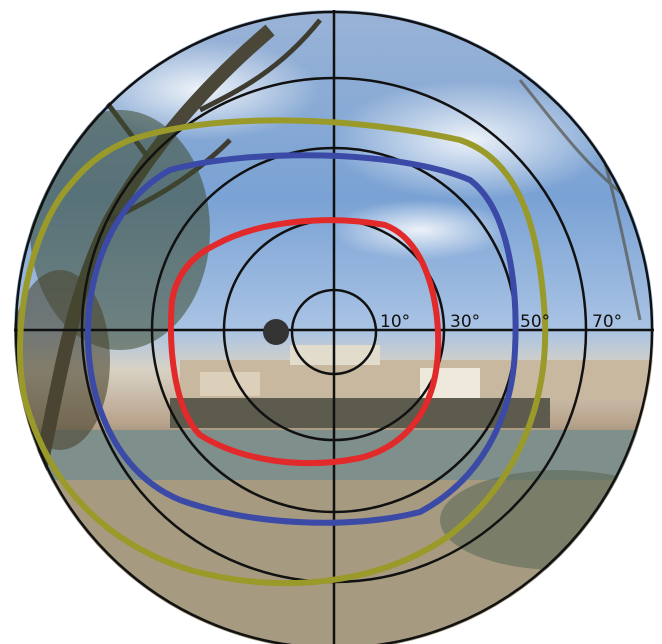  I want to click on ring-label: 70°, so click(607, 322).